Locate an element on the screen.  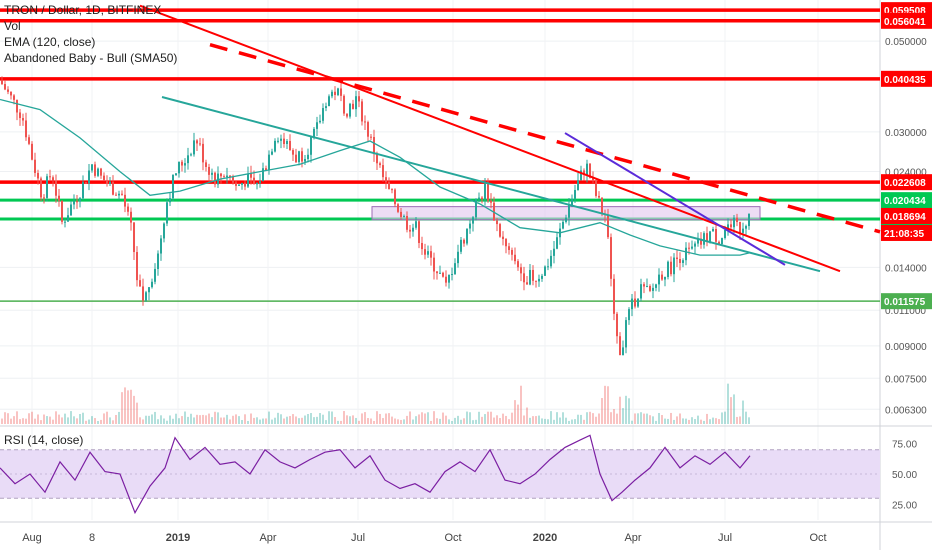
rsi-tick-label: 50.00 is located at coordinates (904, 475).